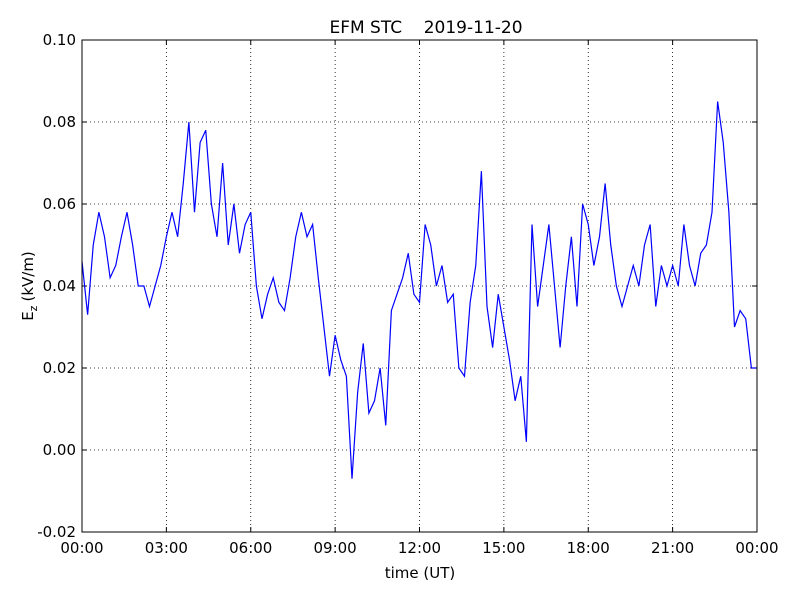 Image resolution: width=800 pixels, height=600 pixels. Describe the element at coordinates (59, 286) in the screenshot. I see `y-tick-label: 0.04` at that location.